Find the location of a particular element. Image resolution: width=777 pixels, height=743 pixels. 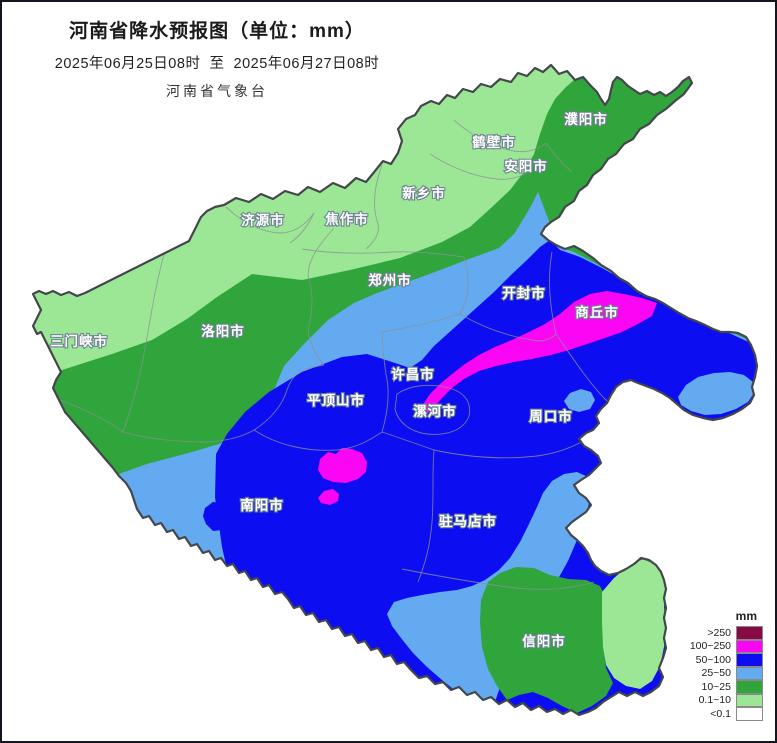

east-tip-25-50-patch is located at coordinates (716, 393).